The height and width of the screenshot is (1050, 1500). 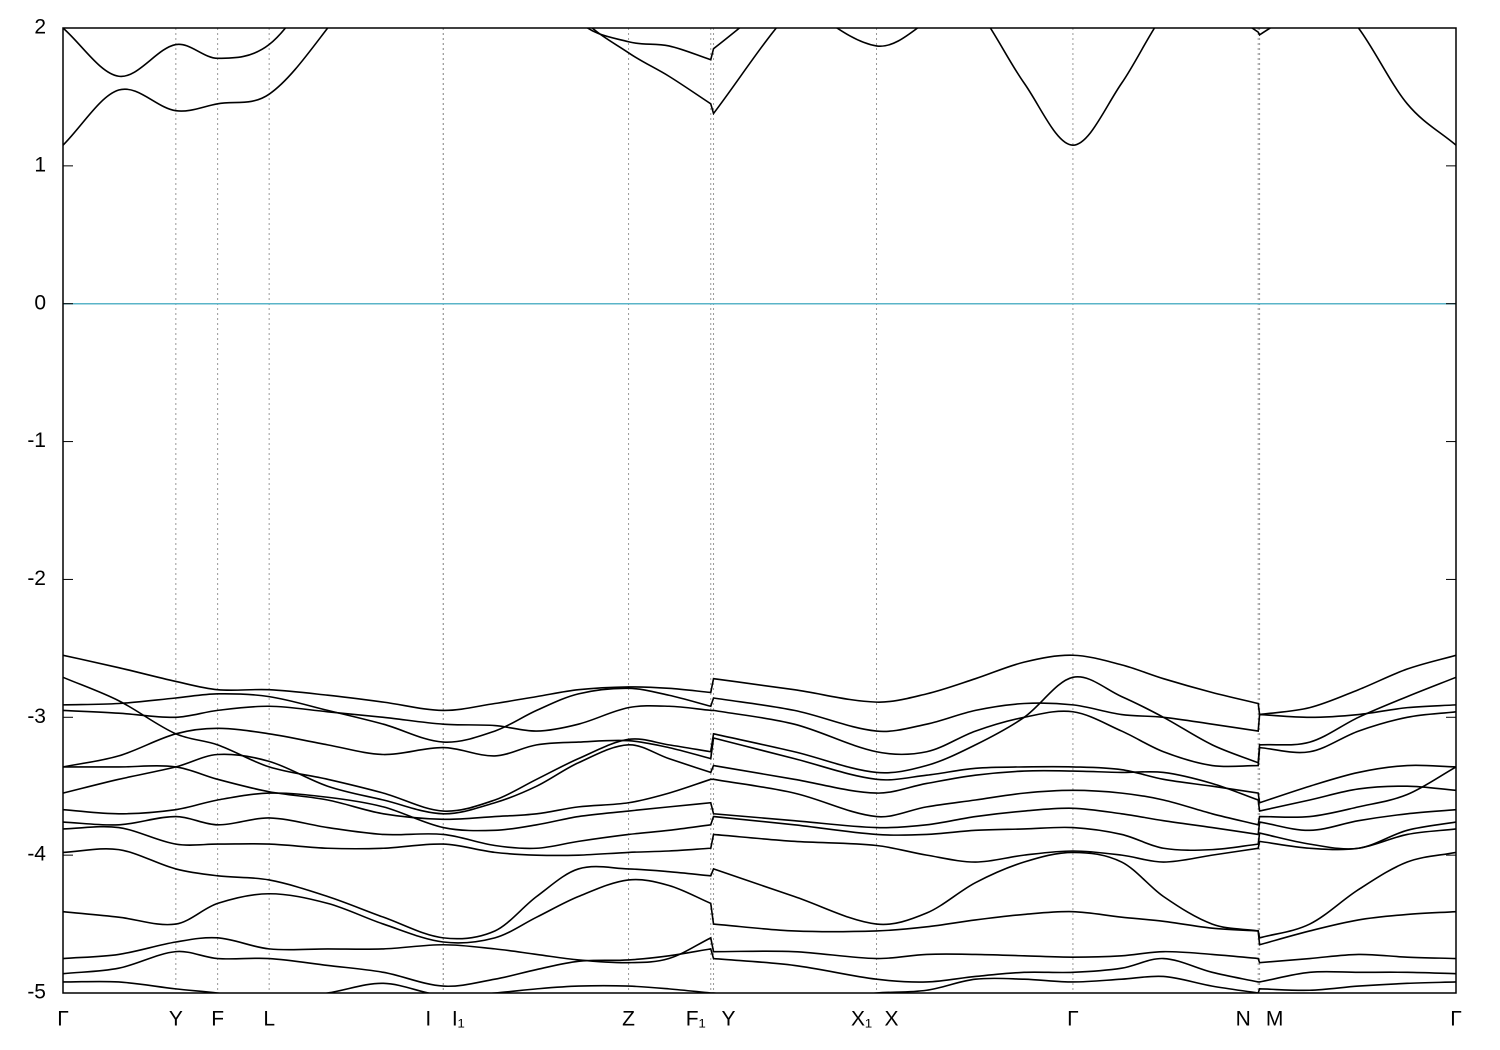 I want to click on x-tick-label: Z, so click(x=628, y=1019).